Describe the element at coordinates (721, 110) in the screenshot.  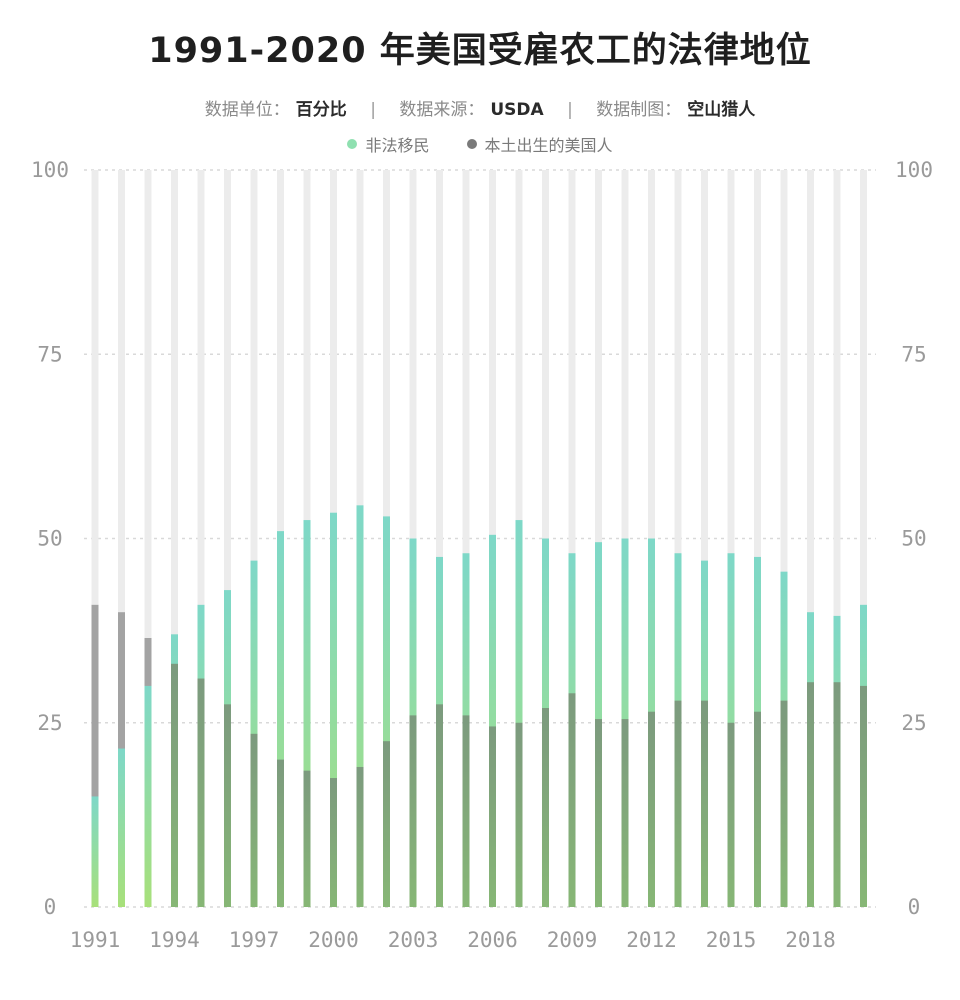
I see `maker-value: 空山猎人` at that location.